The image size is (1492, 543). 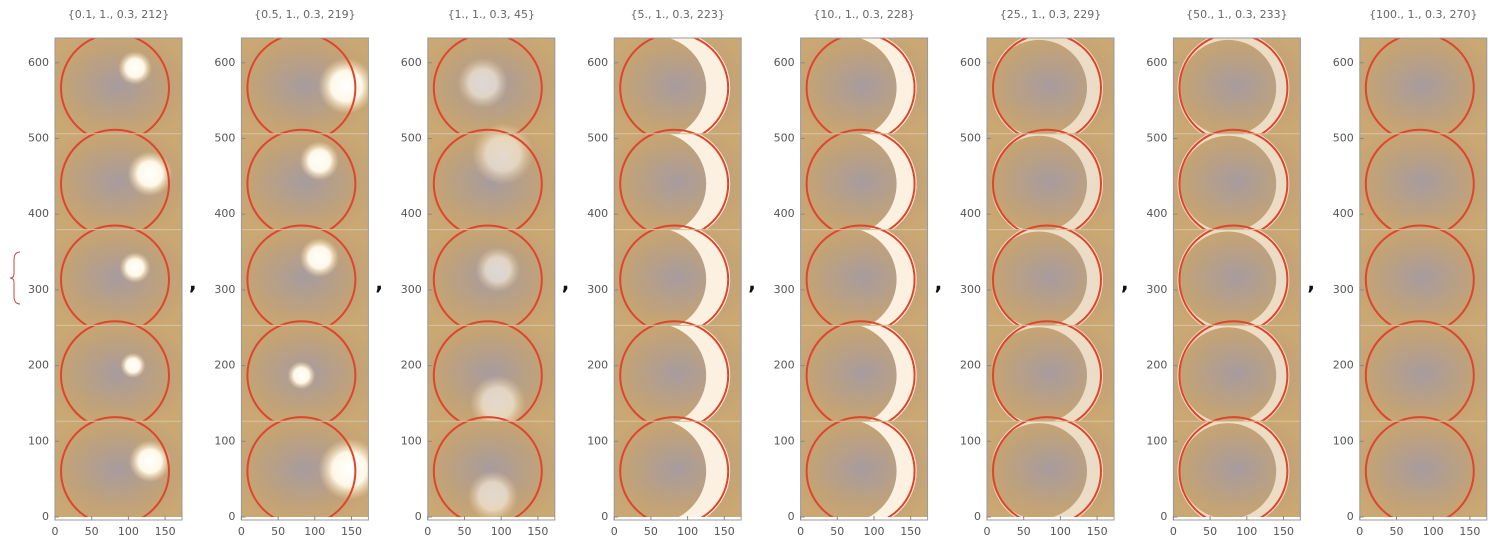 What do you see at coordinates (304, 14) in the screenshot?
I see `panel-title: {0.5, 1., 0.3, 219}` at bounding box center [304, 14].